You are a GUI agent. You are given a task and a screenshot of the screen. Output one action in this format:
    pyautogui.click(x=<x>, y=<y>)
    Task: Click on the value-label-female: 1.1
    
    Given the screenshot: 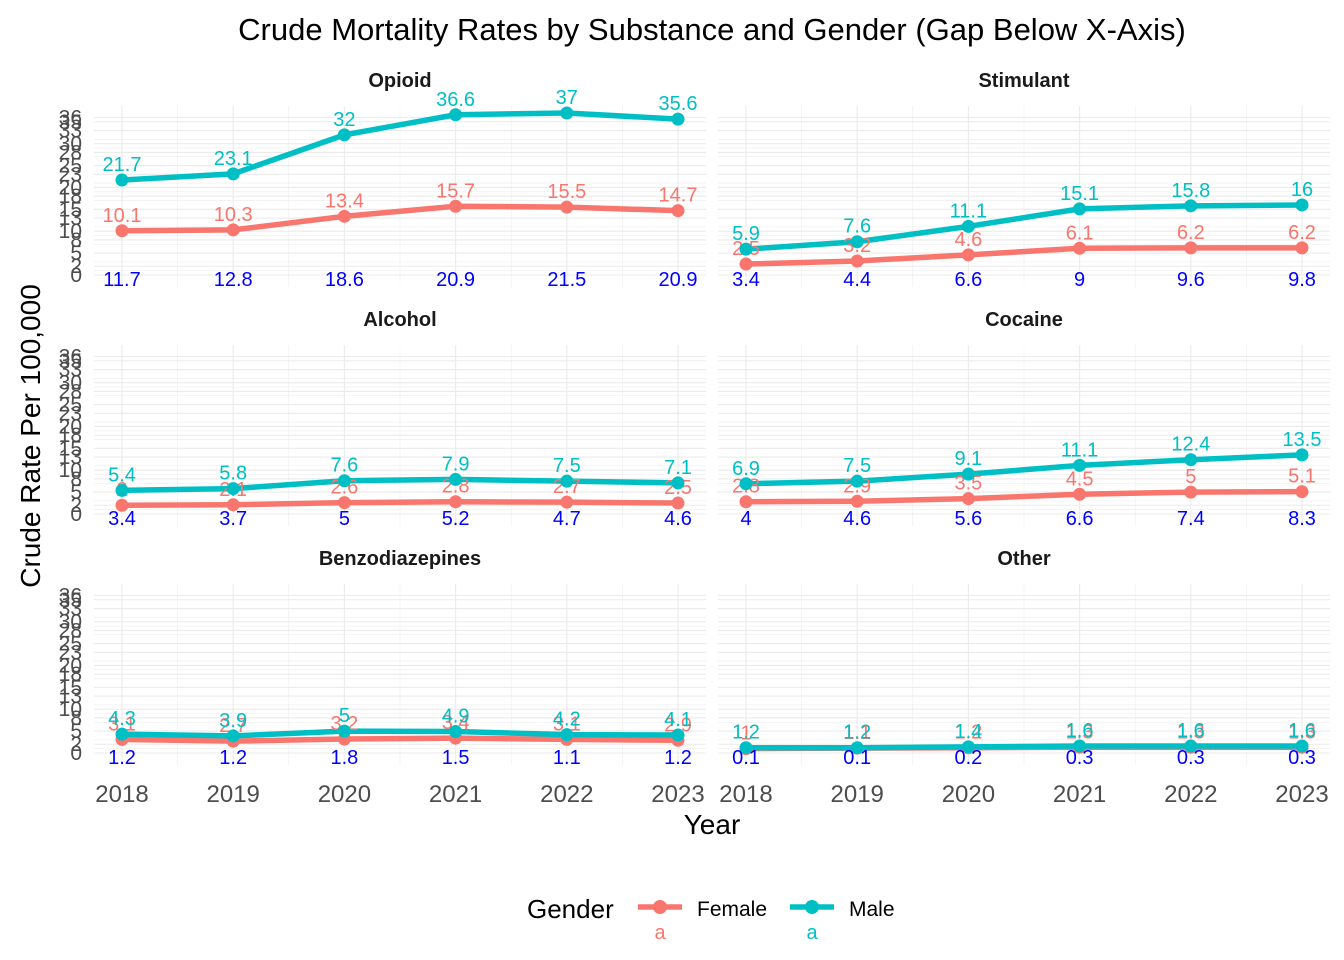 What is the action you would take?
    pyautogui.click(x=857, y=733)
    